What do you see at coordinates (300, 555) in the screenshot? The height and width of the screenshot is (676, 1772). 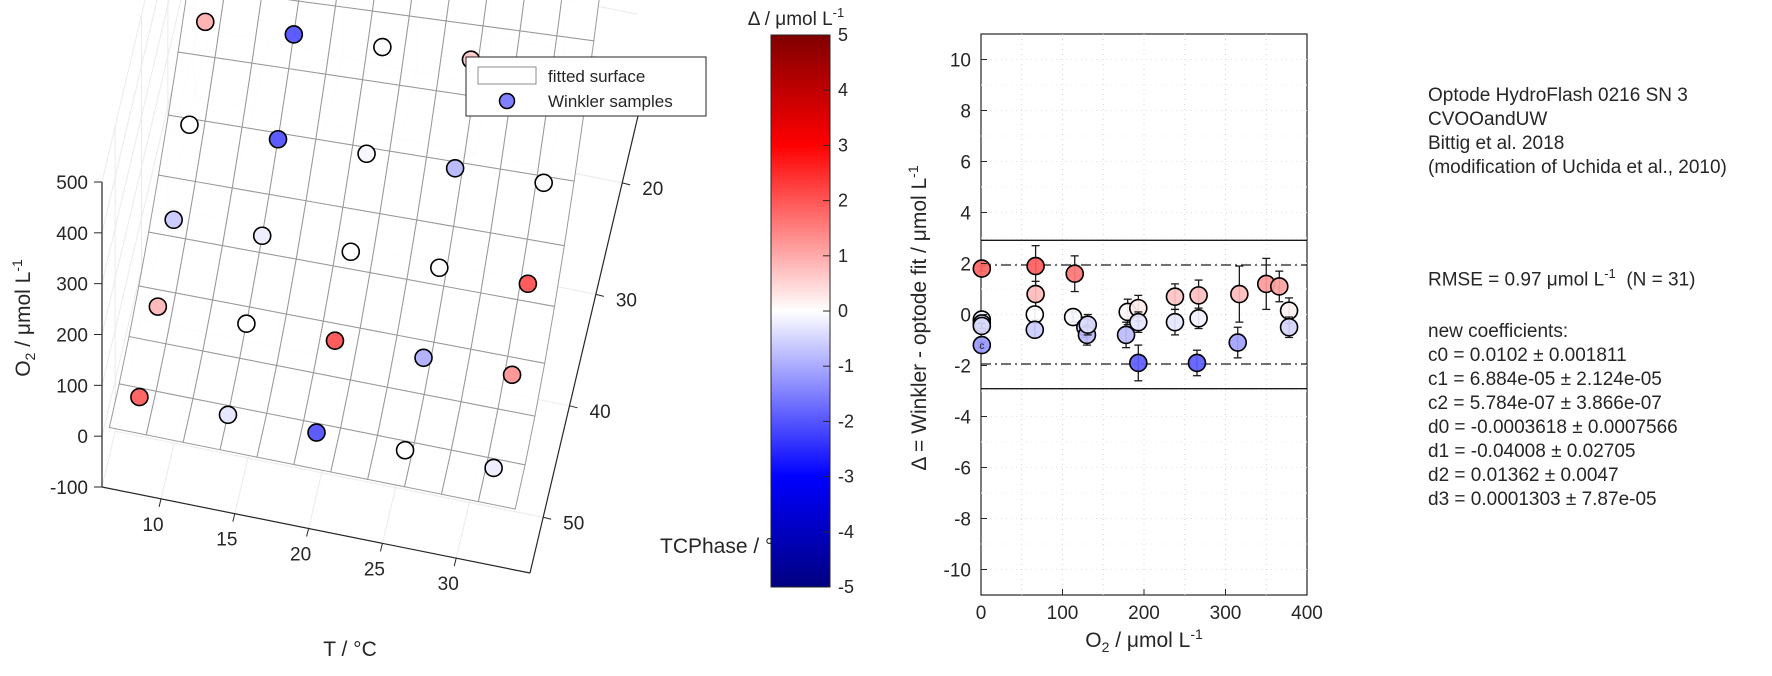 I see `temperature-tick-label: 20` at bounding box center [300, 555].